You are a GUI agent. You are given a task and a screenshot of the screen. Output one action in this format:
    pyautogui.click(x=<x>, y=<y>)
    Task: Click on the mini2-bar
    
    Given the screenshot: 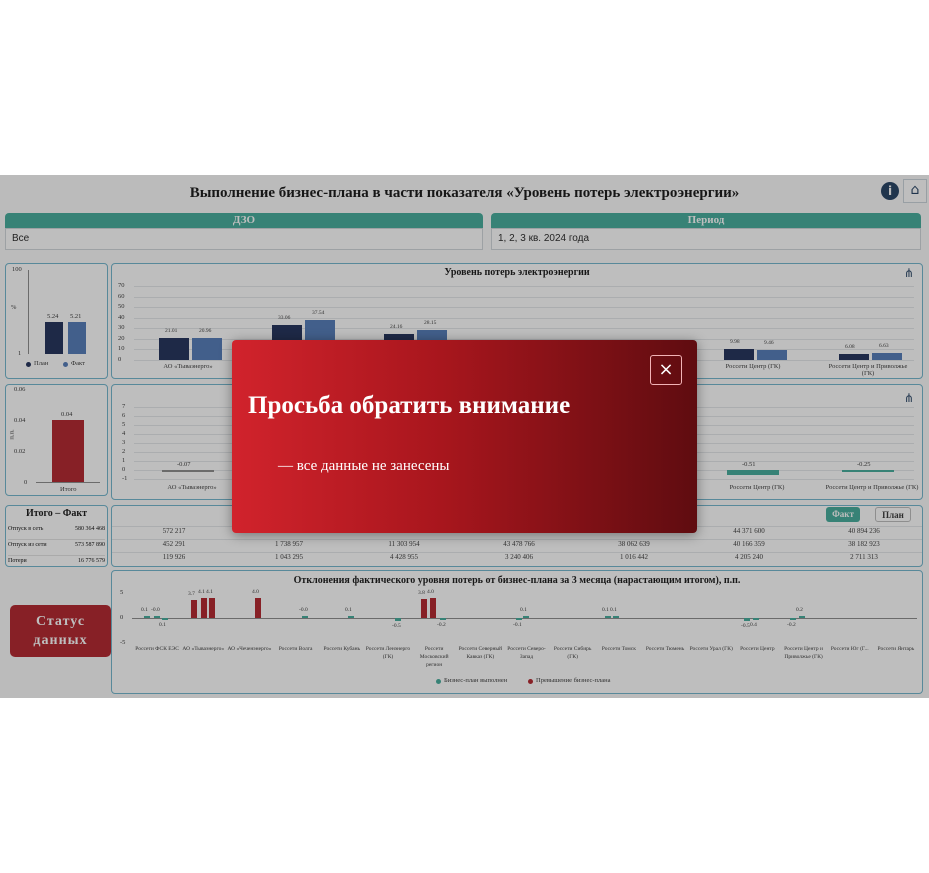 What is the action you would take?
    pyautogui.click(x=68, y=451)
    